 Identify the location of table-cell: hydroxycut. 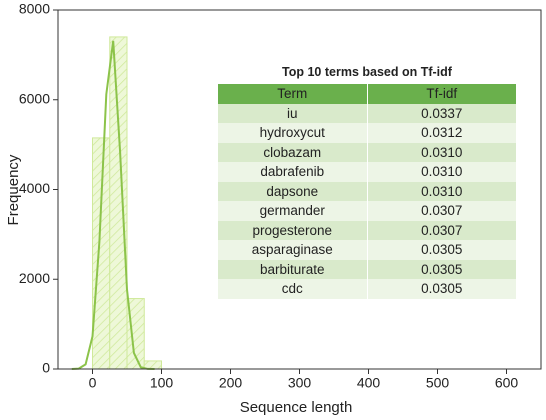
(292, 132).